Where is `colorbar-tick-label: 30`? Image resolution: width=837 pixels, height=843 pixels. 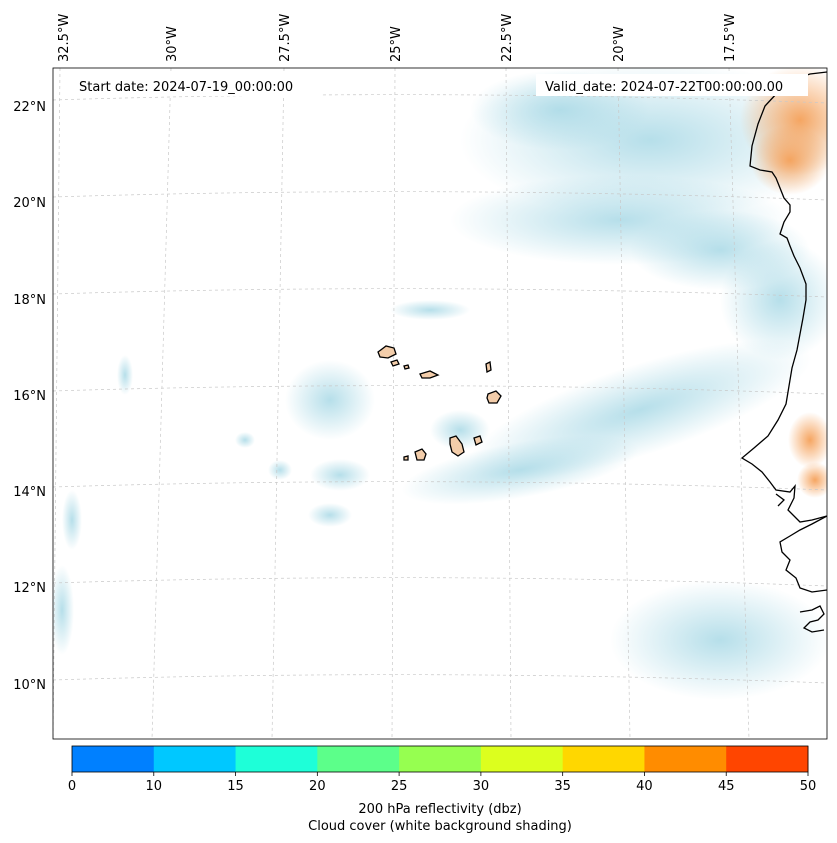 colorbar-tick-label: 30 is located at coordinates (481, 786).